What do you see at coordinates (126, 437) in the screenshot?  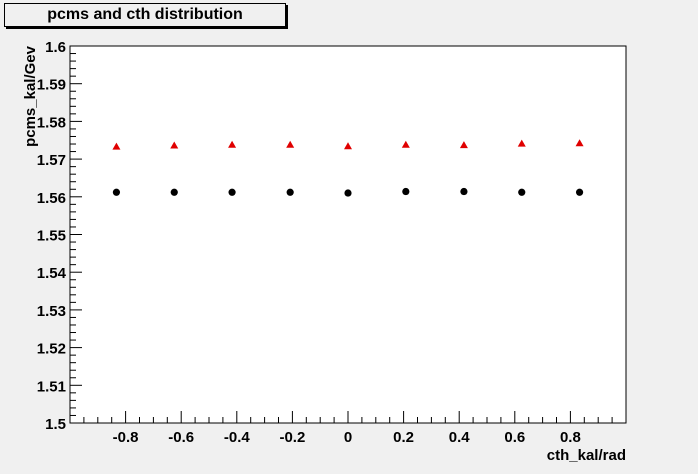 I see `x-tick-label: -0.8` at bounding box center [126, 437].